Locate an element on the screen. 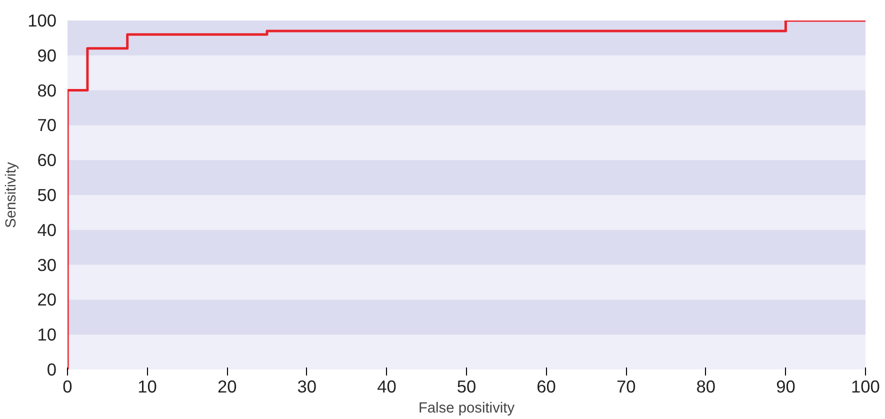 The width and height of the screenshot is (885, 419). x-tick-label: 50 is located at coordinates (466, 386).